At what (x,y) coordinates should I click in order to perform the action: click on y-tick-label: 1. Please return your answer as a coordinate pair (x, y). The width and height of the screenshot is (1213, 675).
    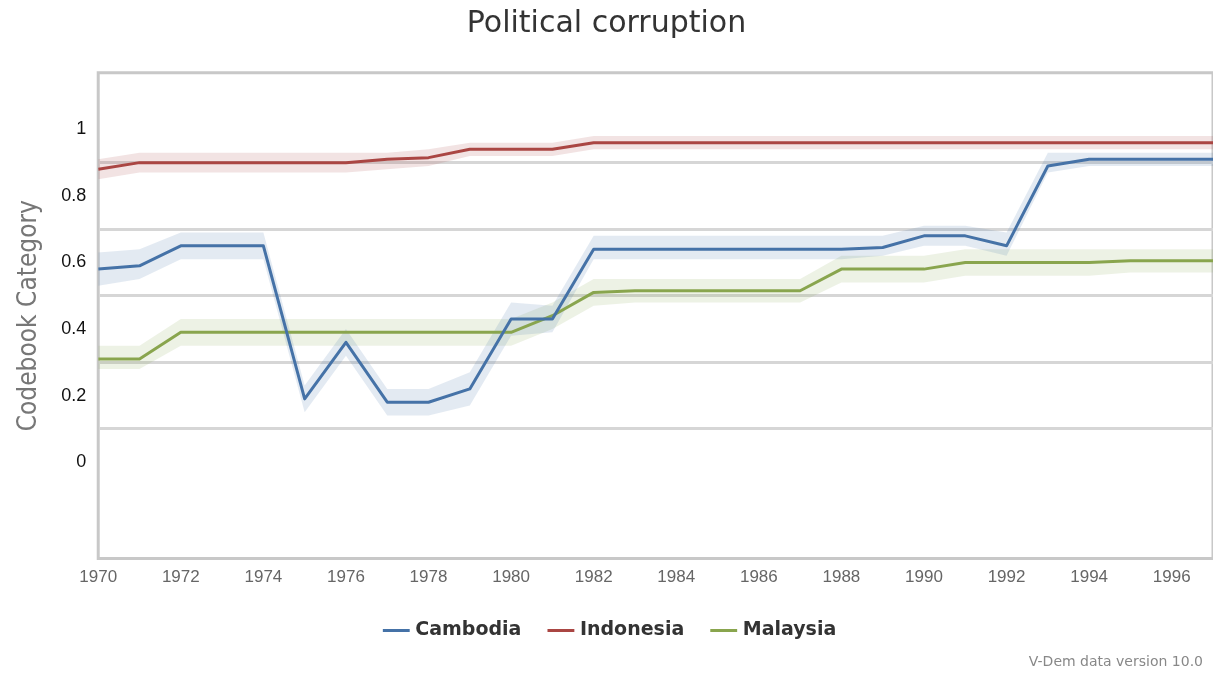
    Looking at the image, I should click on (81, 128).